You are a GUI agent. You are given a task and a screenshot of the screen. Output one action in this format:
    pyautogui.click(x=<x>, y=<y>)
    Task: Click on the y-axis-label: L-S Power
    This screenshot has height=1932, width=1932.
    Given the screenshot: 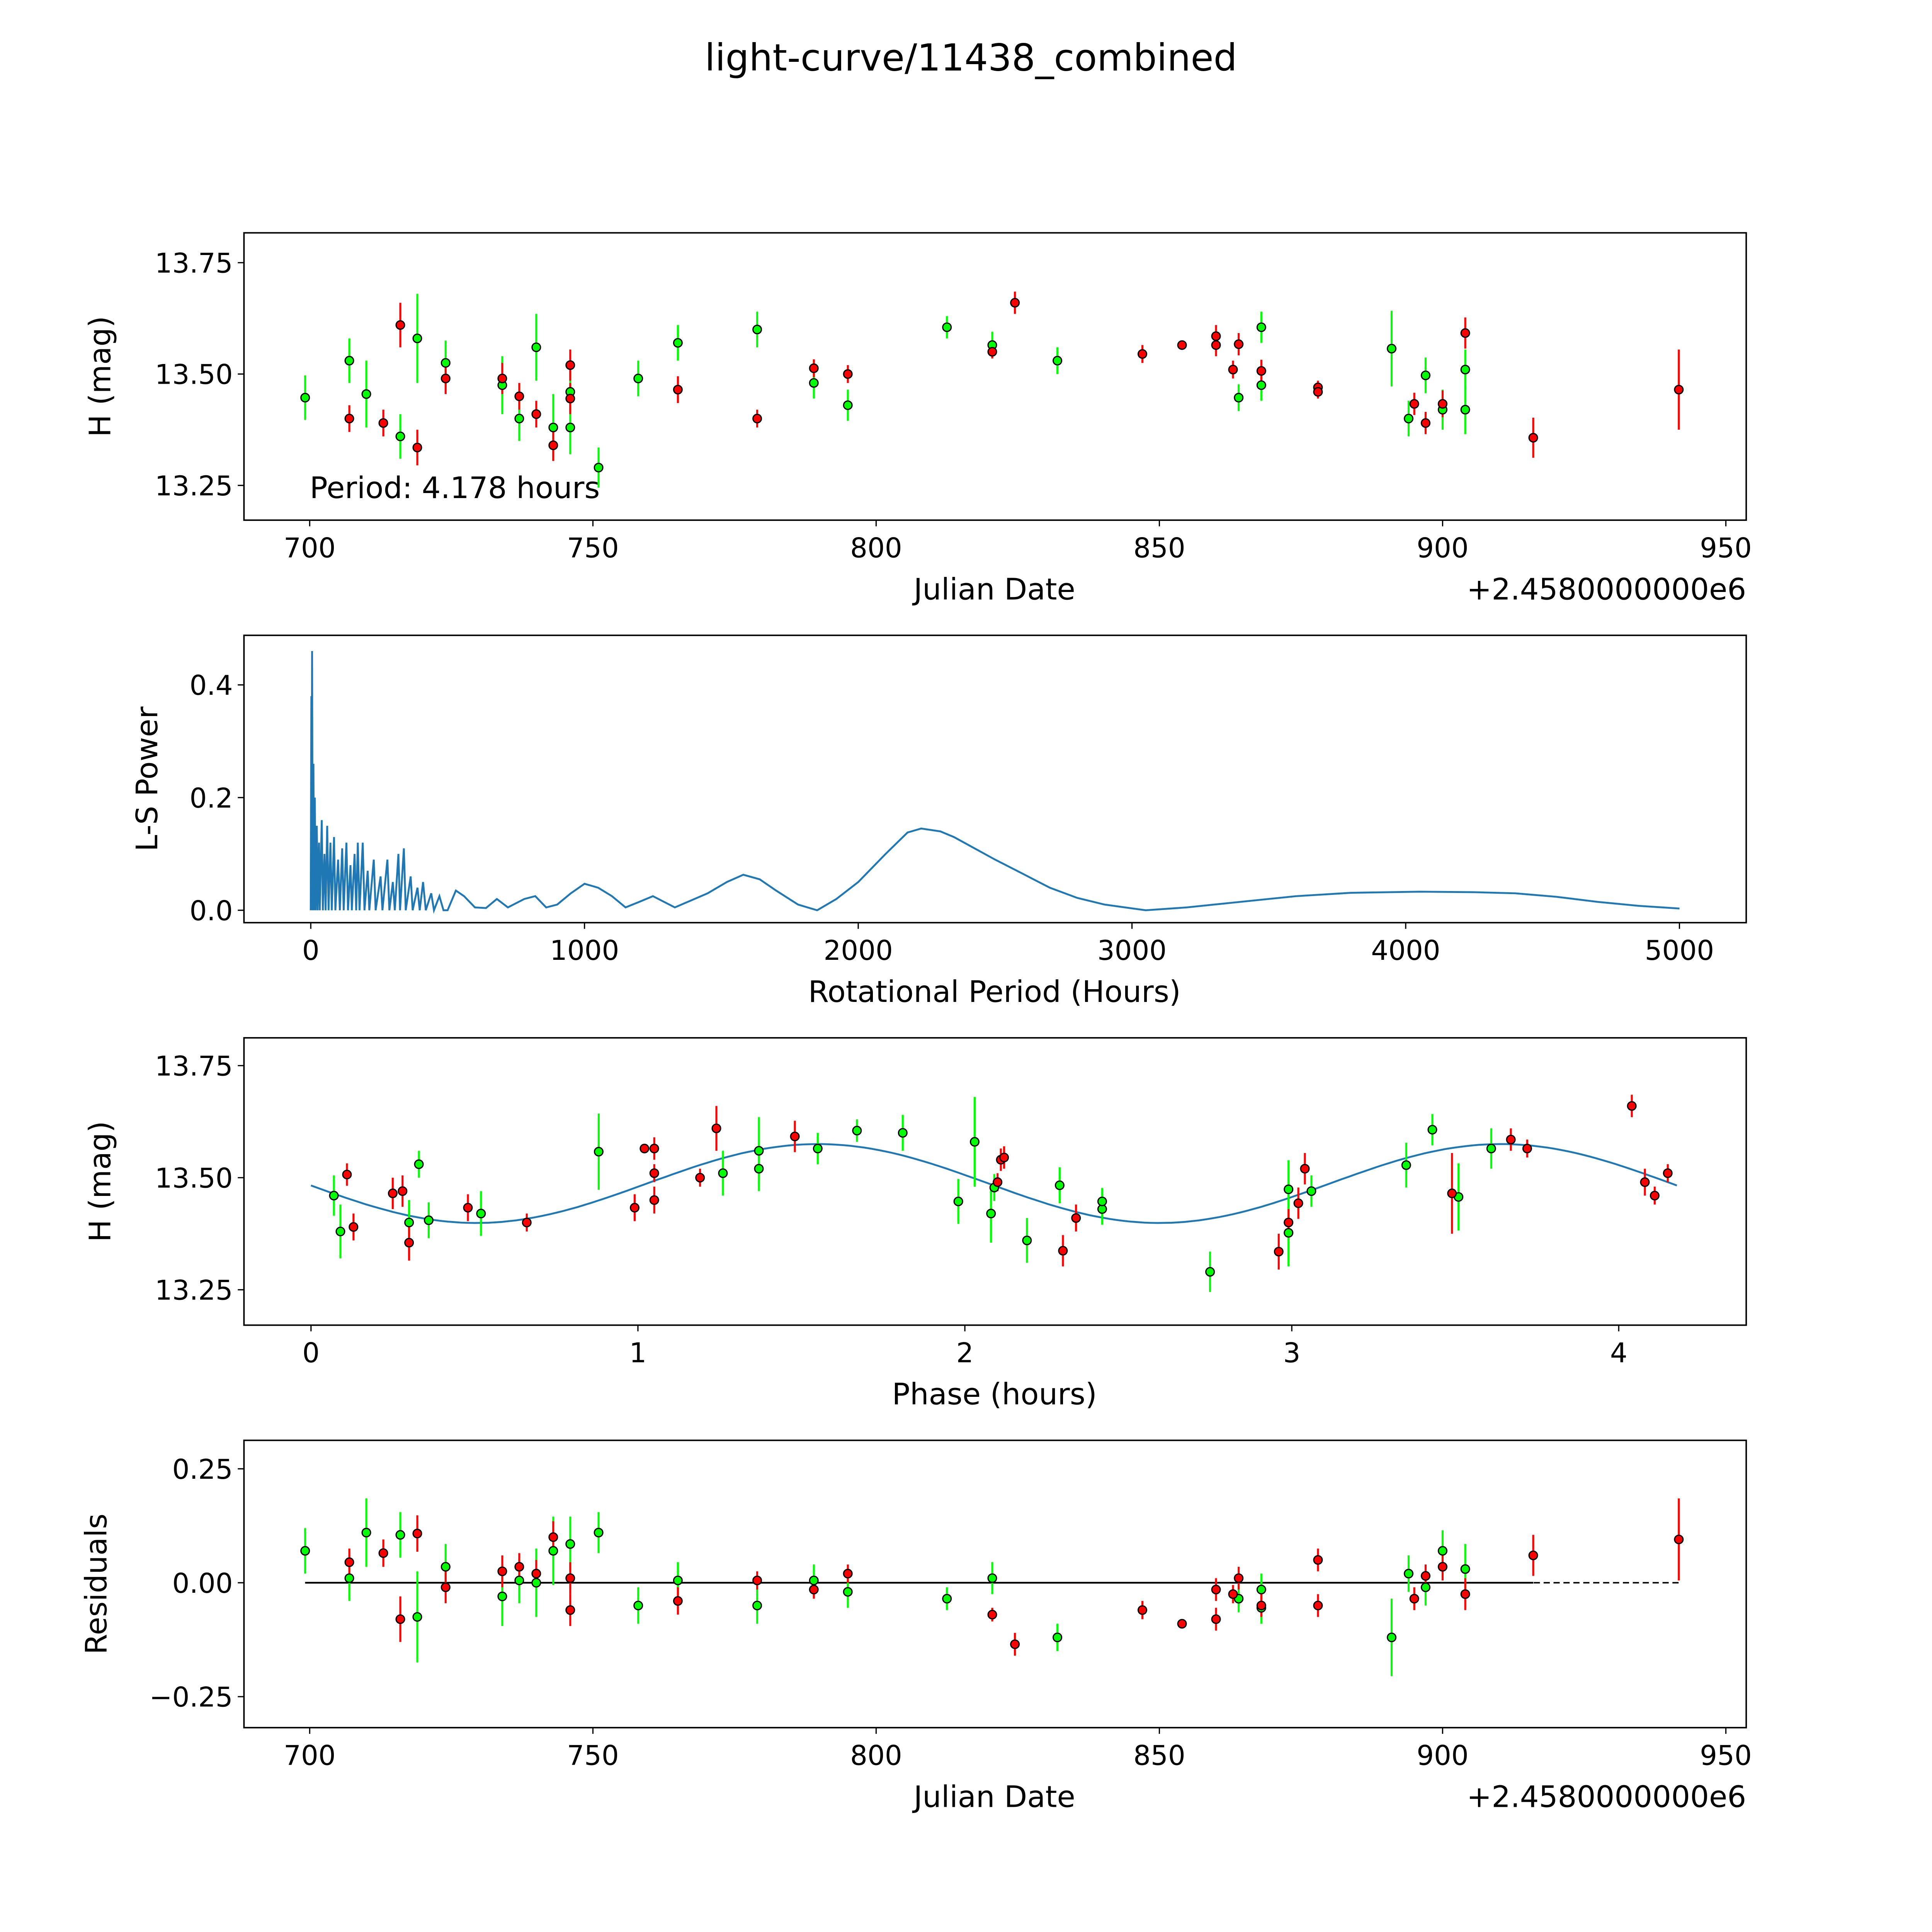 What is the action you would take?
    pyautogui.click(x=147, y=779)
    